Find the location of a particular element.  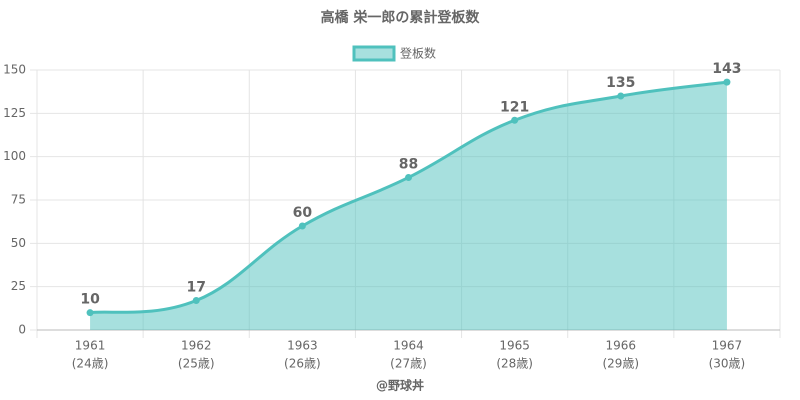

x-tick-label: 1961 is located at coordinates (90, 346).